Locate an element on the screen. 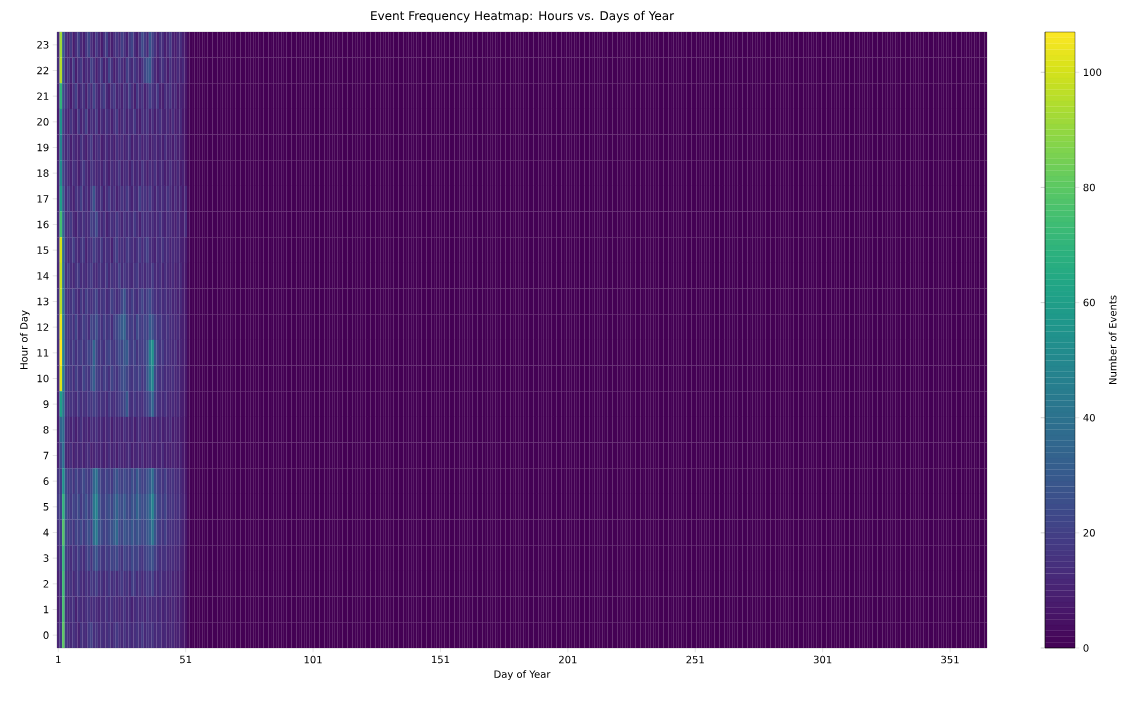  y-tick-label: 20 is located at coordinates (43, 122).